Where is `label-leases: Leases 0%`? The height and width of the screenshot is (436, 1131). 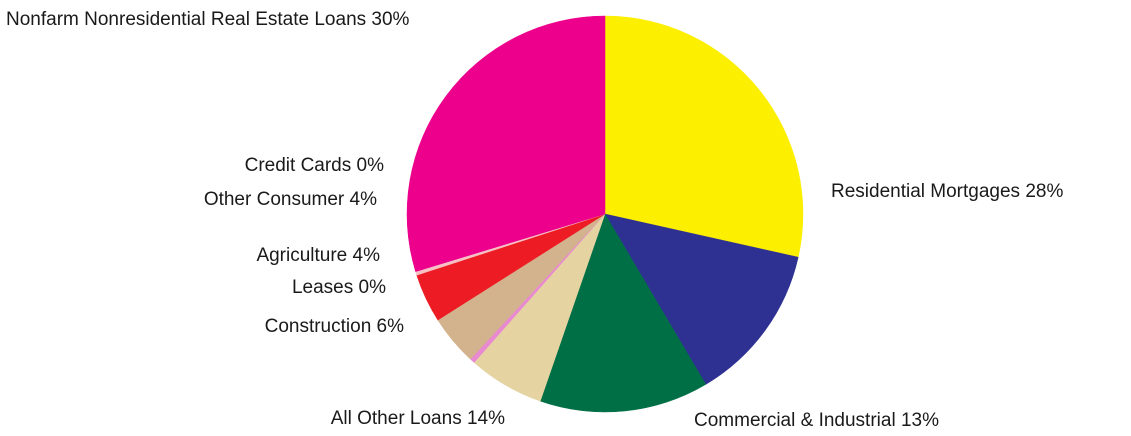
label-leases: Leases 0% is located at coordinates (339, 287).